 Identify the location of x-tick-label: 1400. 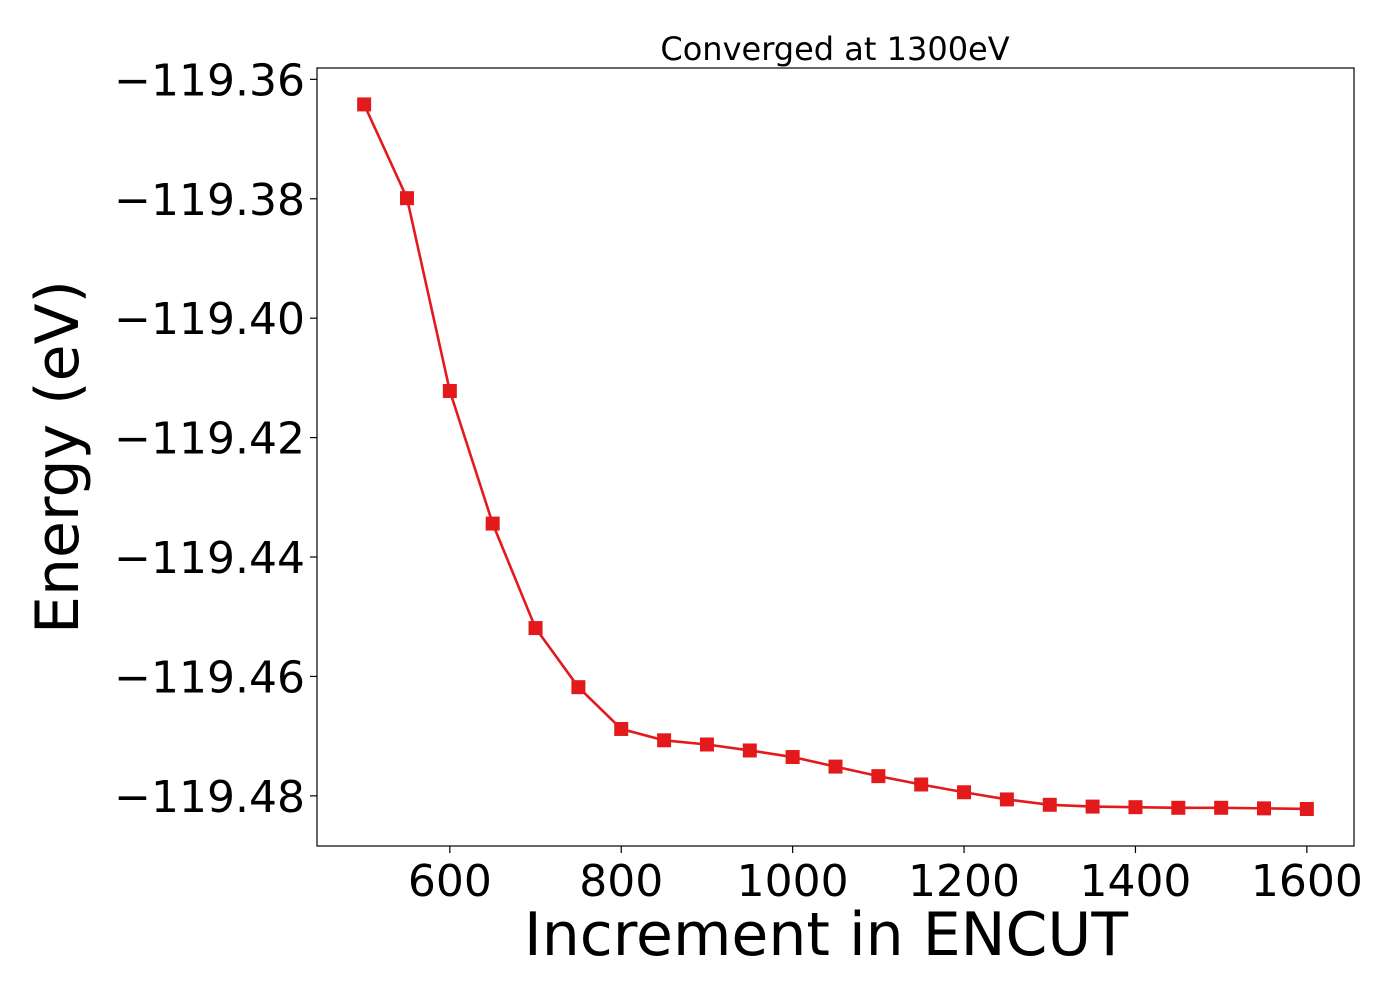
(1135, 881).